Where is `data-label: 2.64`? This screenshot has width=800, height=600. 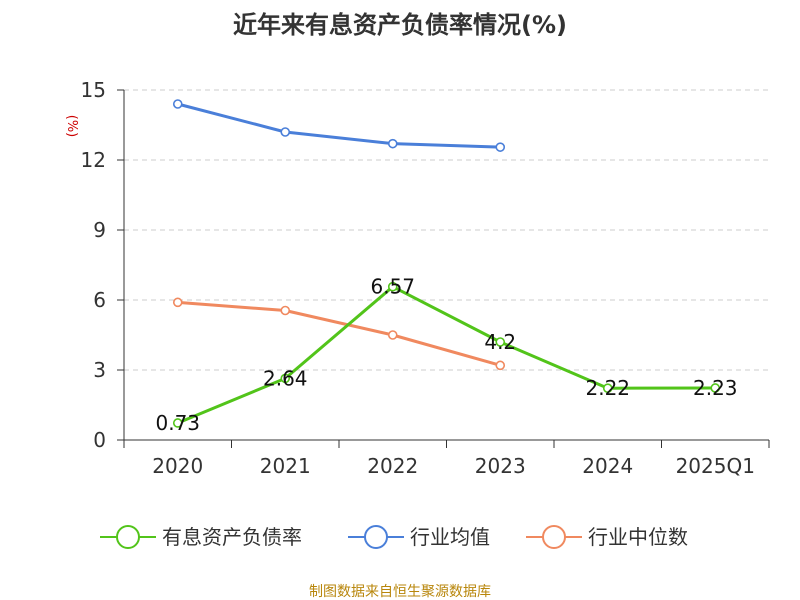 data-label: 2.64 is located at coordinates (285, 378).